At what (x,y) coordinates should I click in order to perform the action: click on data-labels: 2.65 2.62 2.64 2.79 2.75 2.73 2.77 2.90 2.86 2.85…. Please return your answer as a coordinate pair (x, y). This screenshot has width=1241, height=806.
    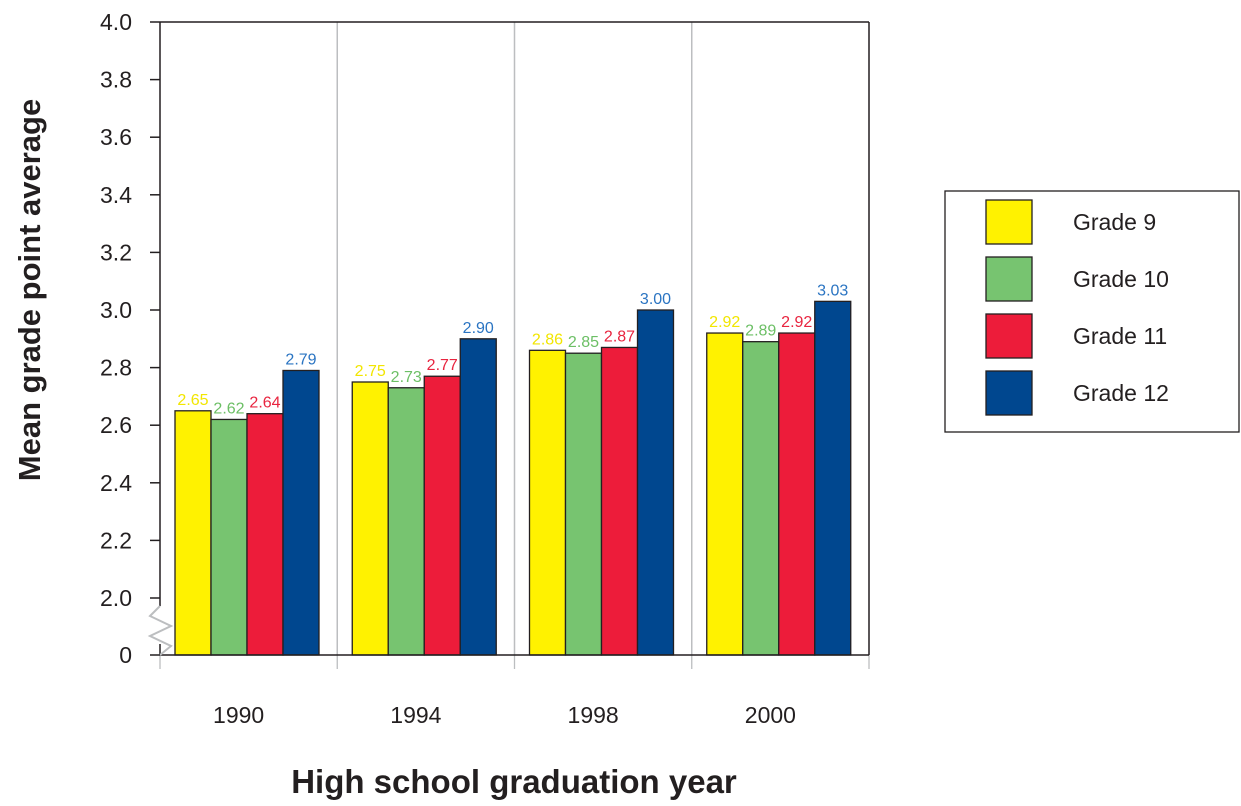
    Looking at the image, I should click on (512, 349).